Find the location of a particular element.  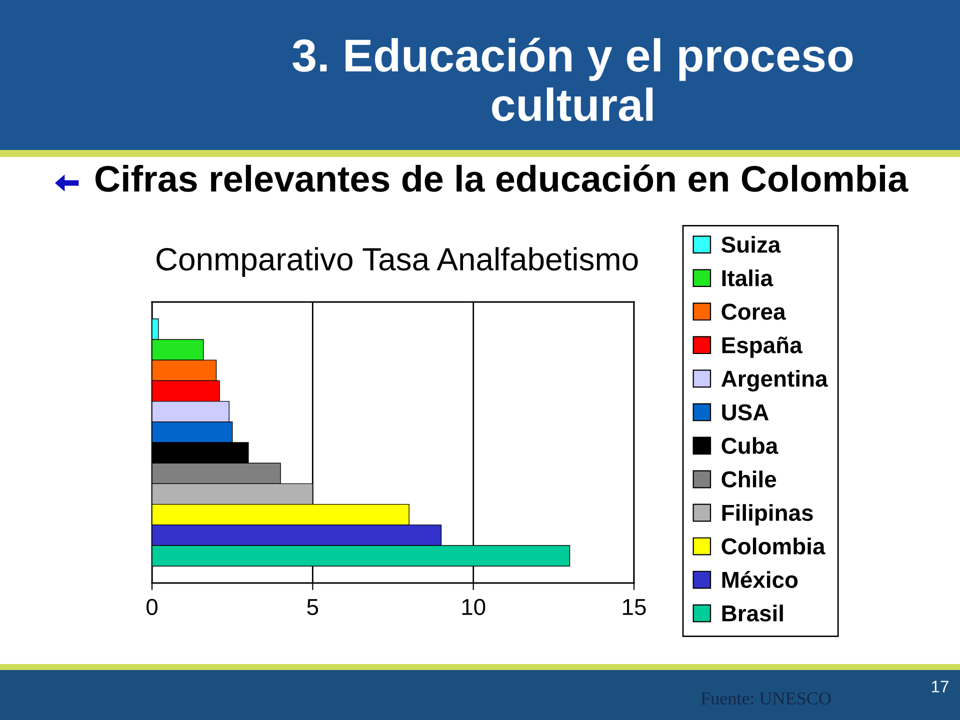

x-tick-label: 10 is located at coordinates (474, 607).